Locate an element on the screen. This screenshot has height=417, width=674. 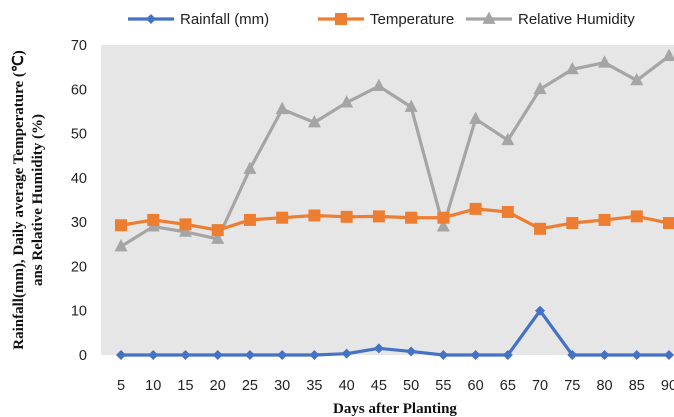
y-tick-label: 30 is located at coordinates (79, 223).